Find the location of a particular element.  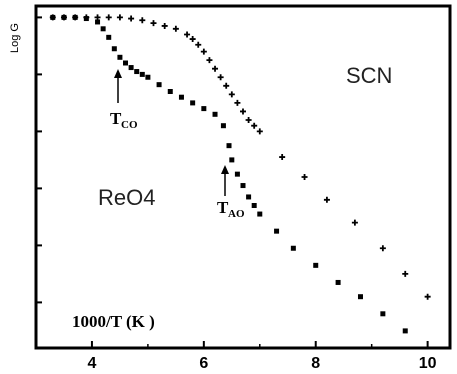

tco-subscript: CO is located at coordinates (129, 125).